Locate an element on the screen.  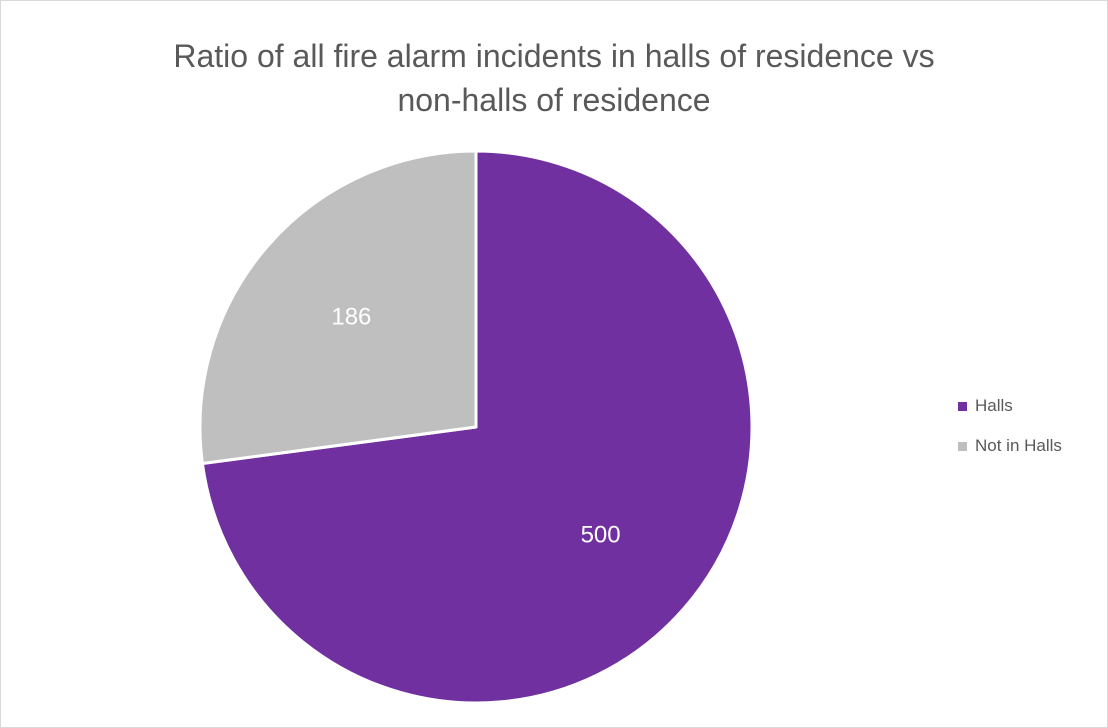
legend-item-not-in-halls: Not in Halls is located at coordinates (1010, 446).